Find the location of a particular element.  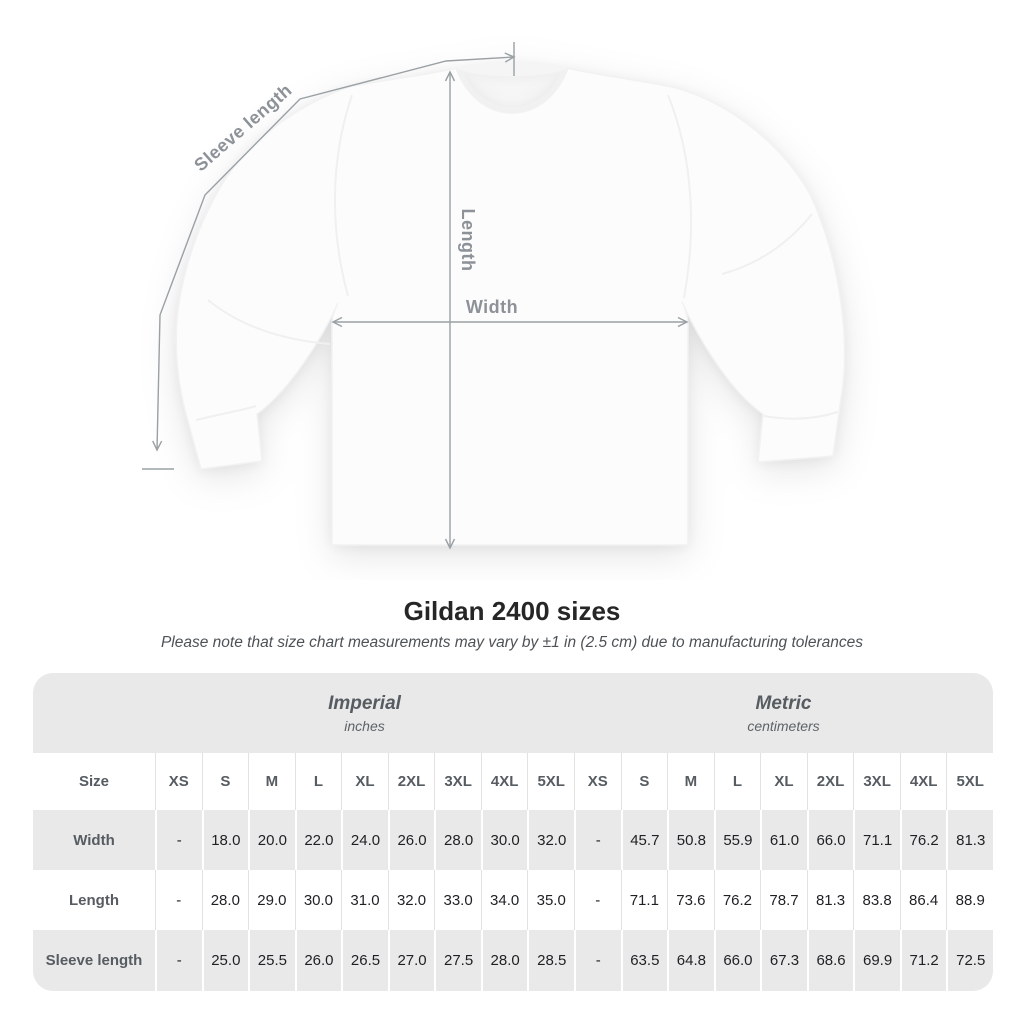

unit-group-name: Metric is located at coordinates (783, 703).